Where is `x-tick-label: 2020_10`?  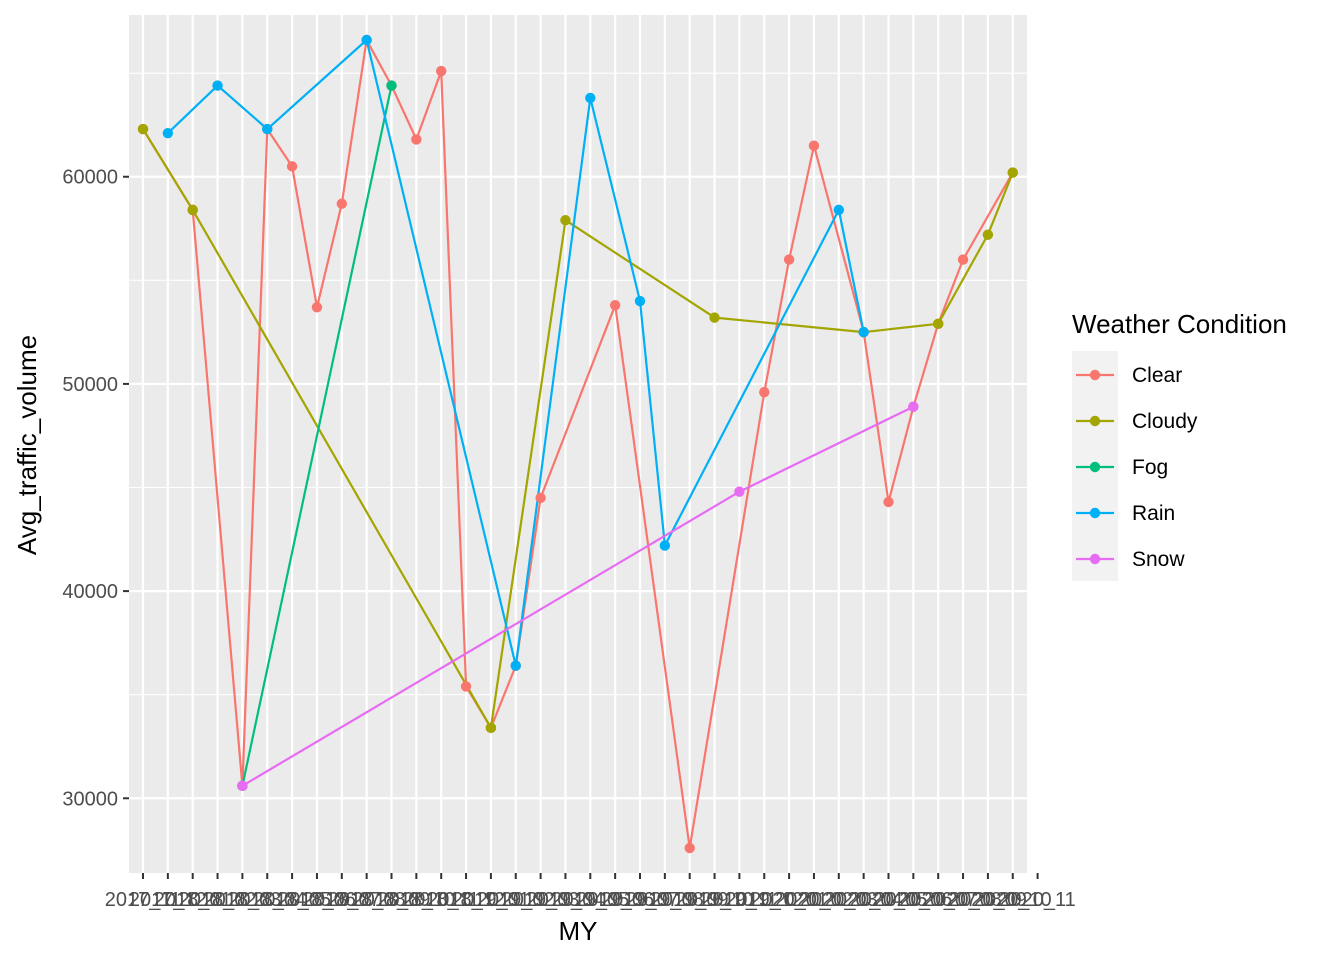 x-tick-label: 2020_10 is located at coordinates (1013, 900).